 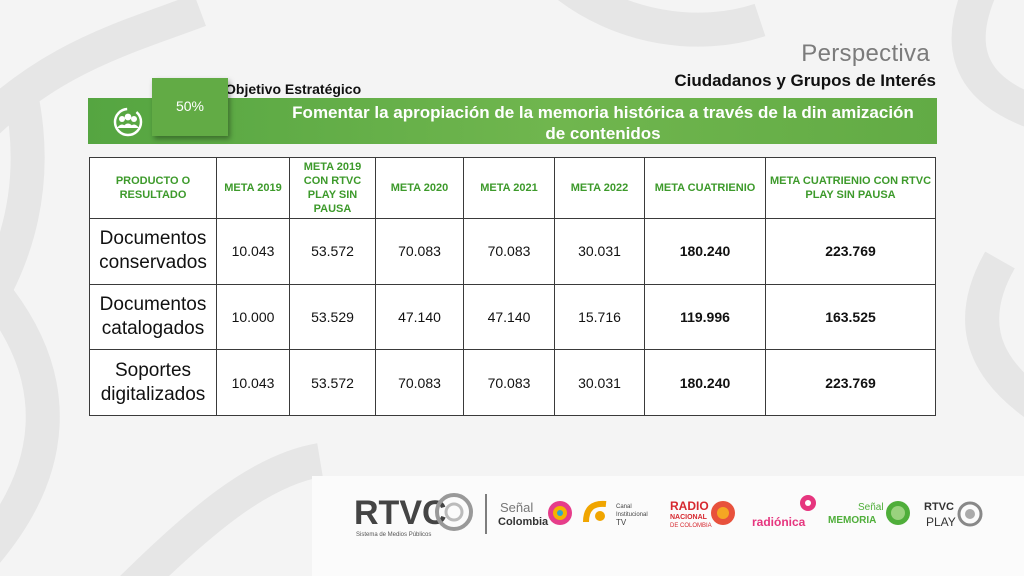 What do you see at coordinates (253, 188) in the screenshot?
I see `column-header: META 2019` at bounding box center [253, 188].